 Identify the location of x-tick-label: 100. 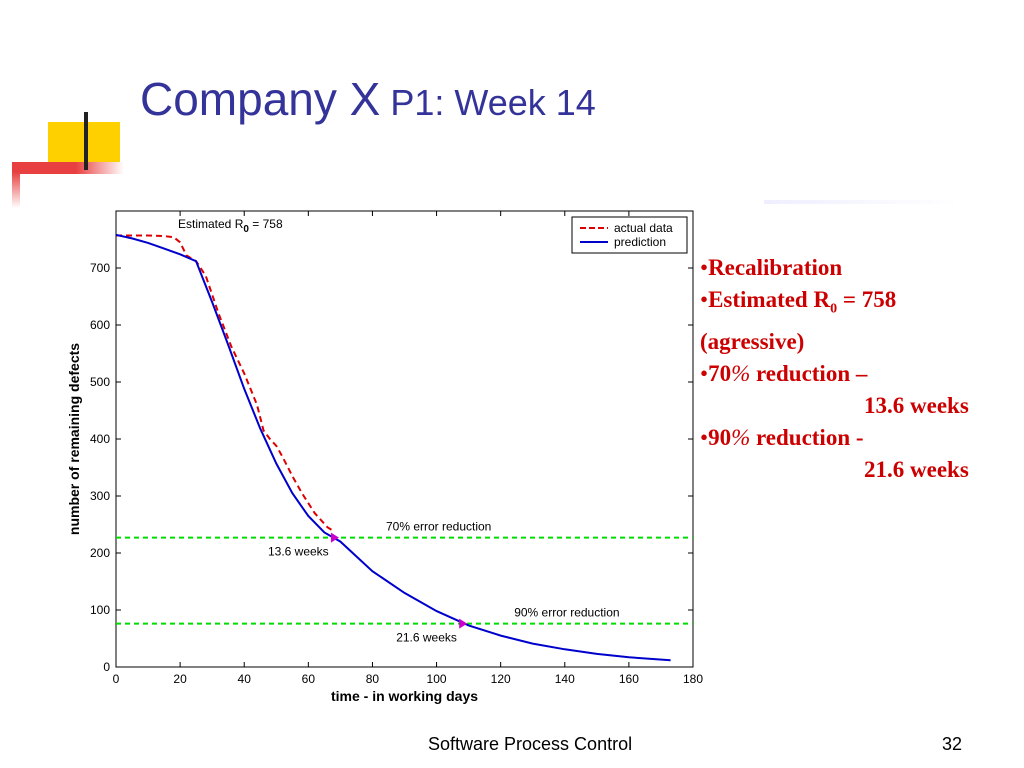
(437, 679).